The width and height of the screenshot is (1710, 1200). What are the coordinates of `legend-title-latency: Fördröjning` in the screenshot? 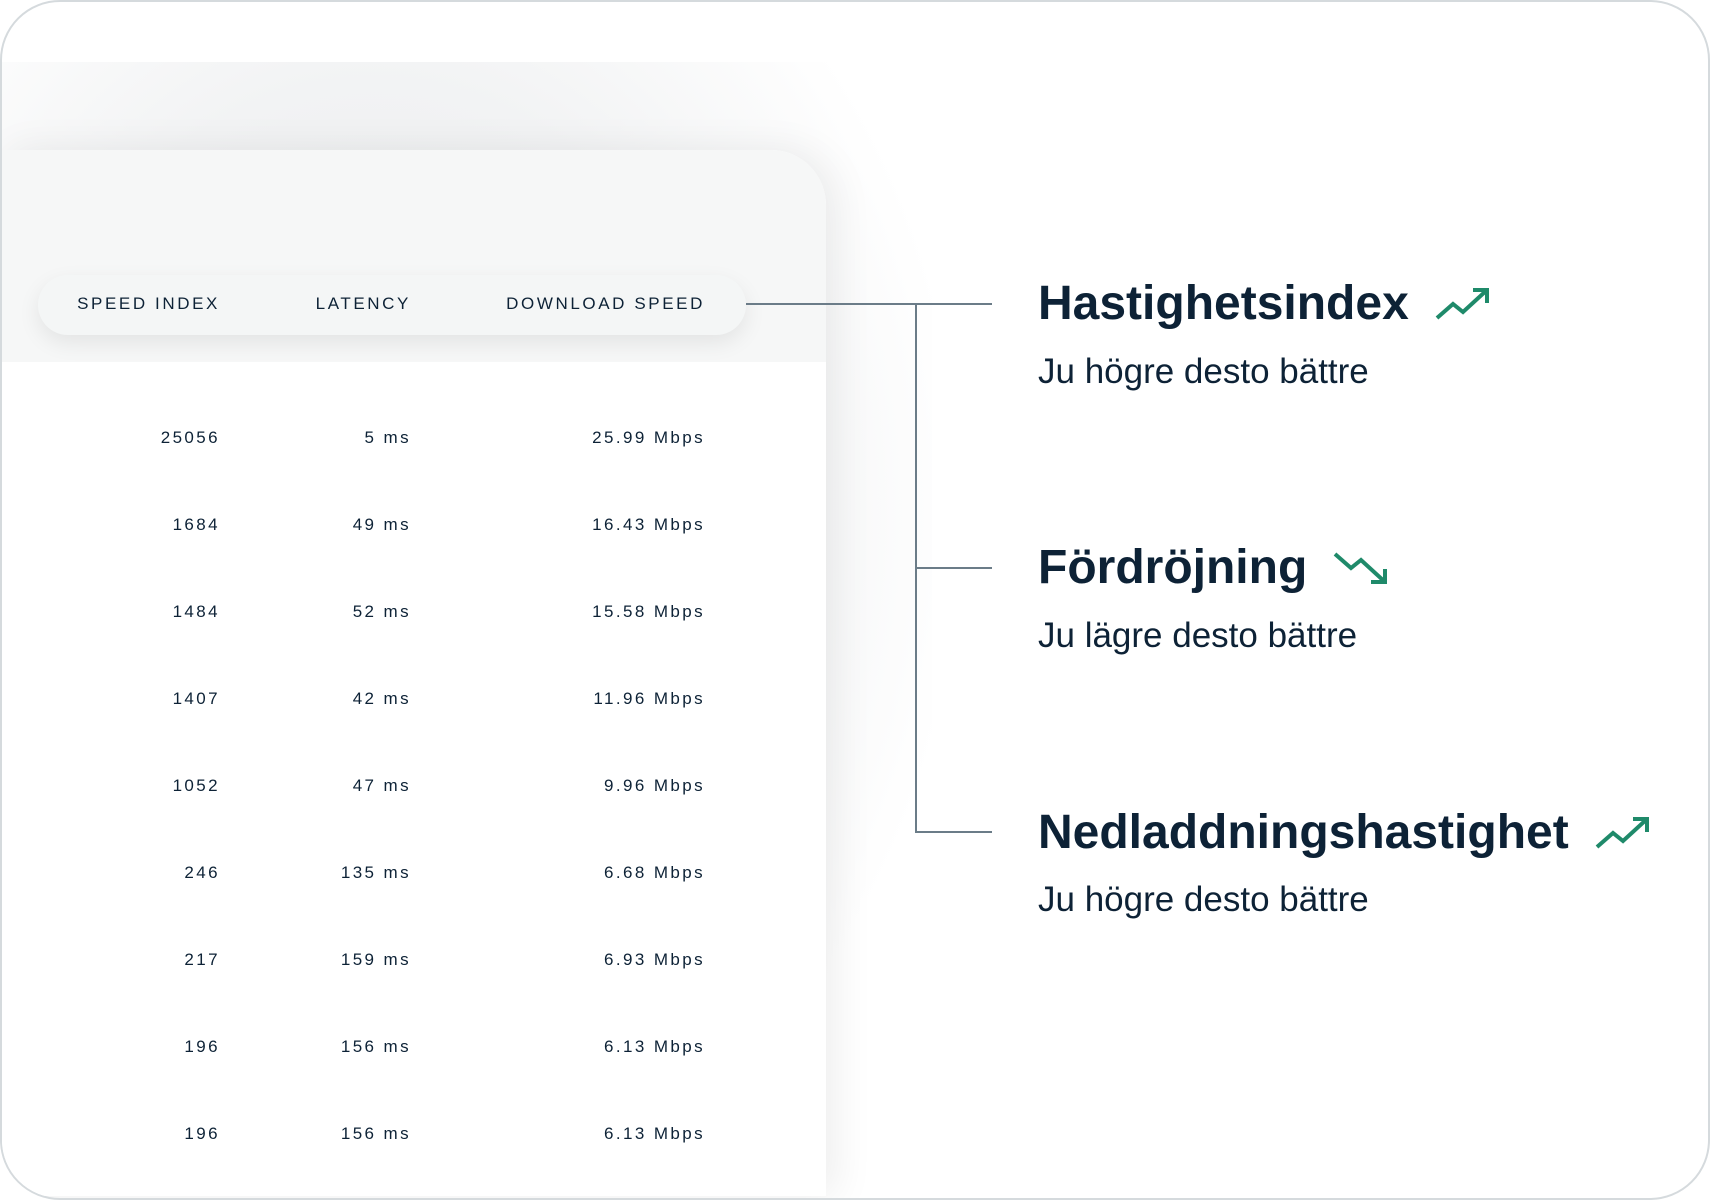 It's located at (1213, 567).